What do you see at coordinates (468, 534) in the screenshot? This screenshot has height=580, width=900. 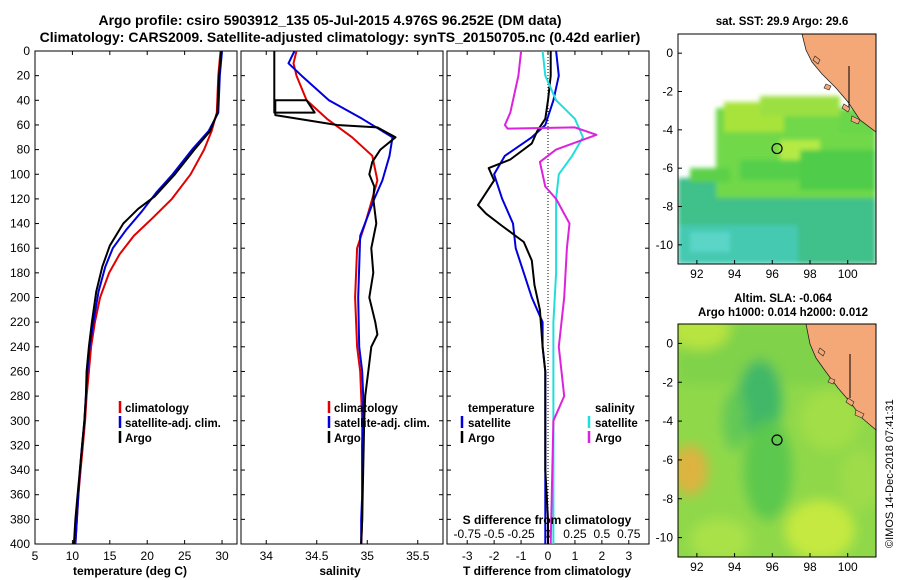 I see `s-tick-label: -0.75` at bounding box center [468, 534].